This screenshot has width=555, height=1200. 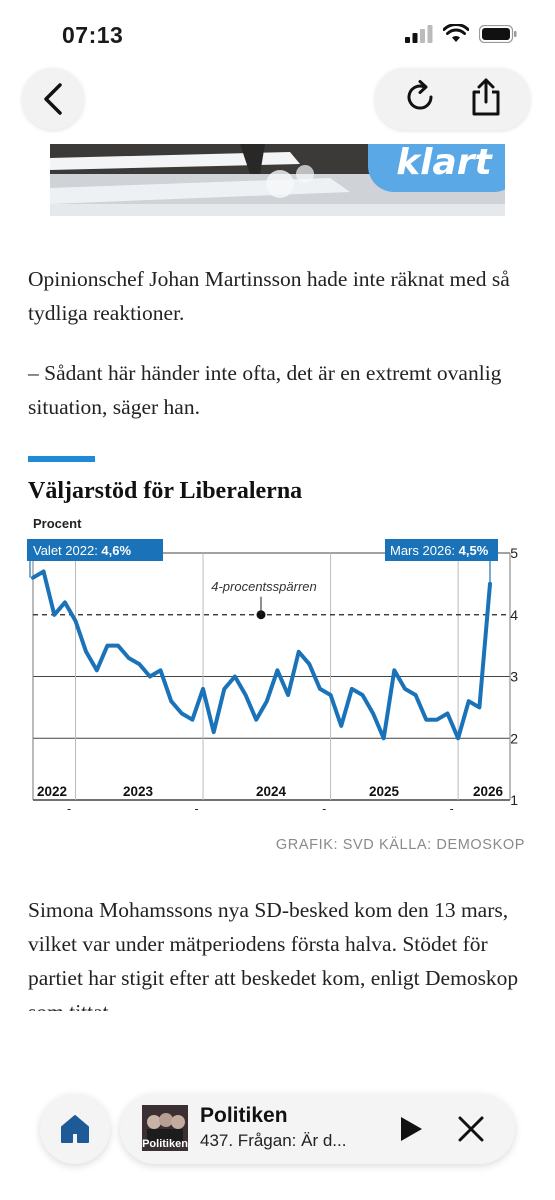 What do you see at coordinates (277, 35) in the screenshot?
I see `status-bar: 07:13` at bounding box center [277, 35].